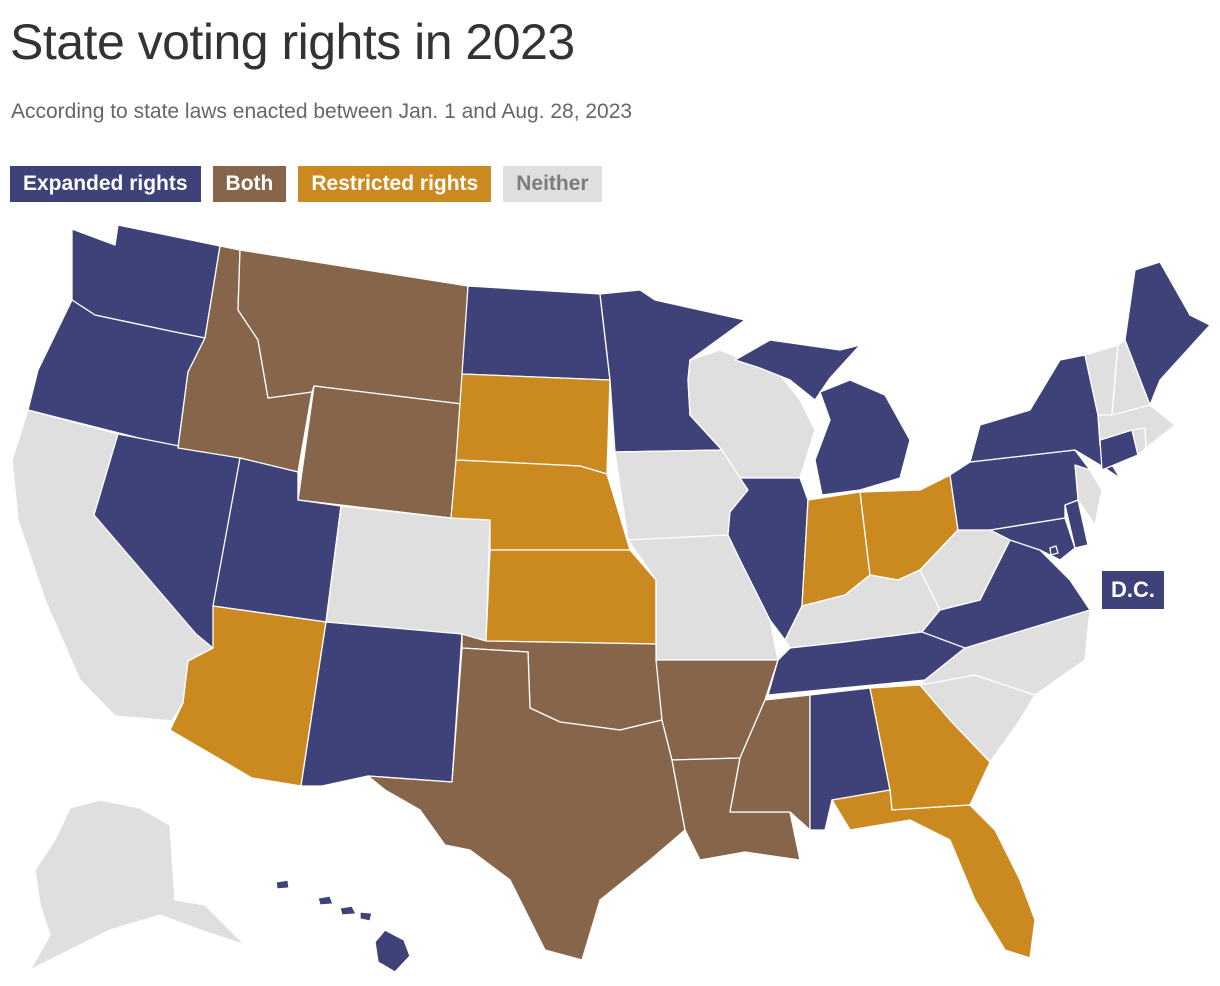  I want to click on state-illinois, so click(768, 559).